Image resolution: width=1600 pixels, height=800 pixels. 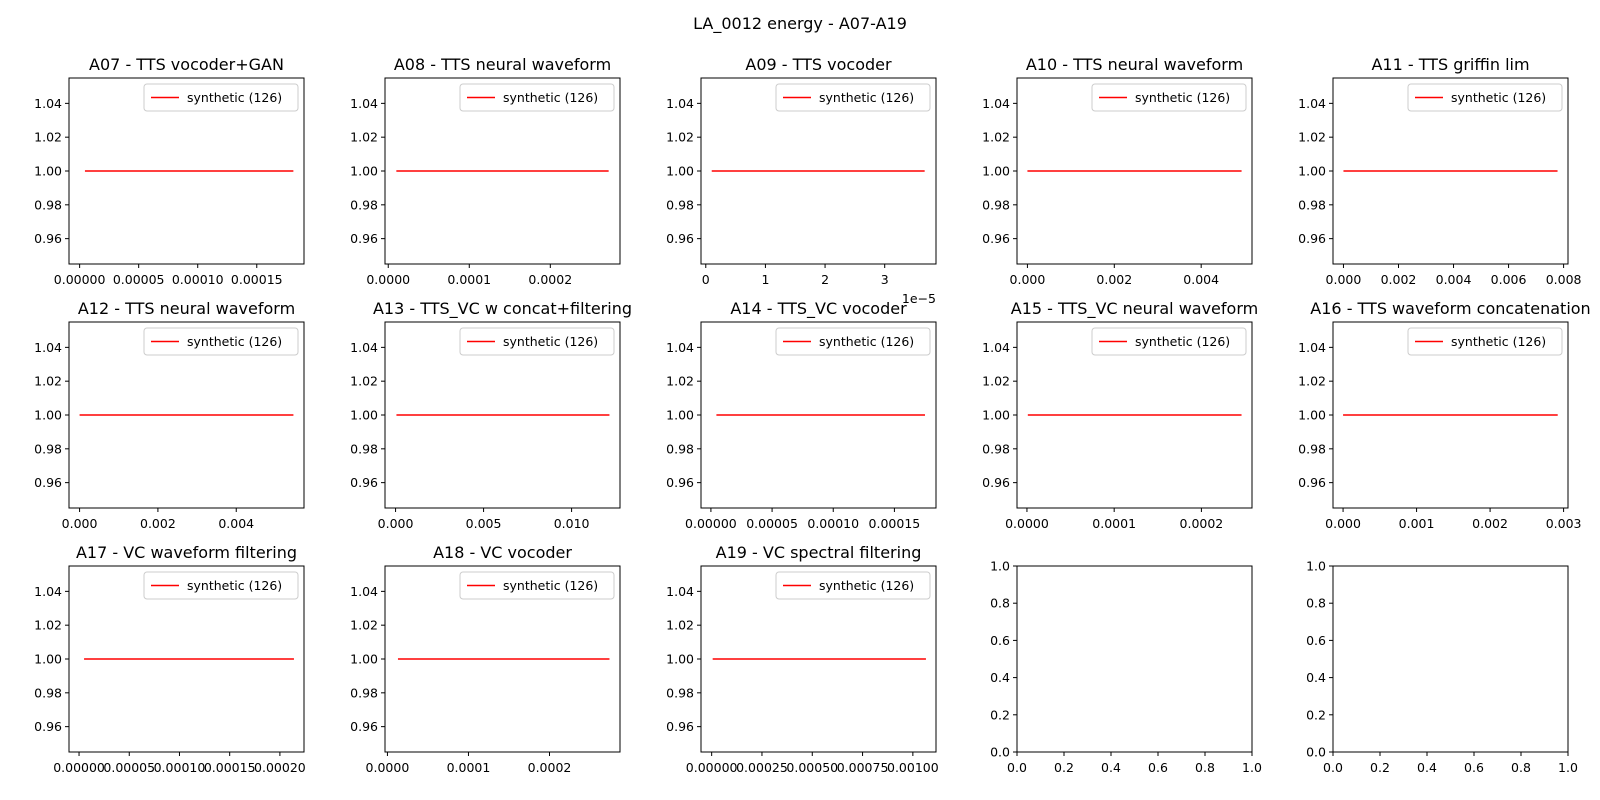 I want to click on x-tick-label: 0.002, so click(x=158, y=523).